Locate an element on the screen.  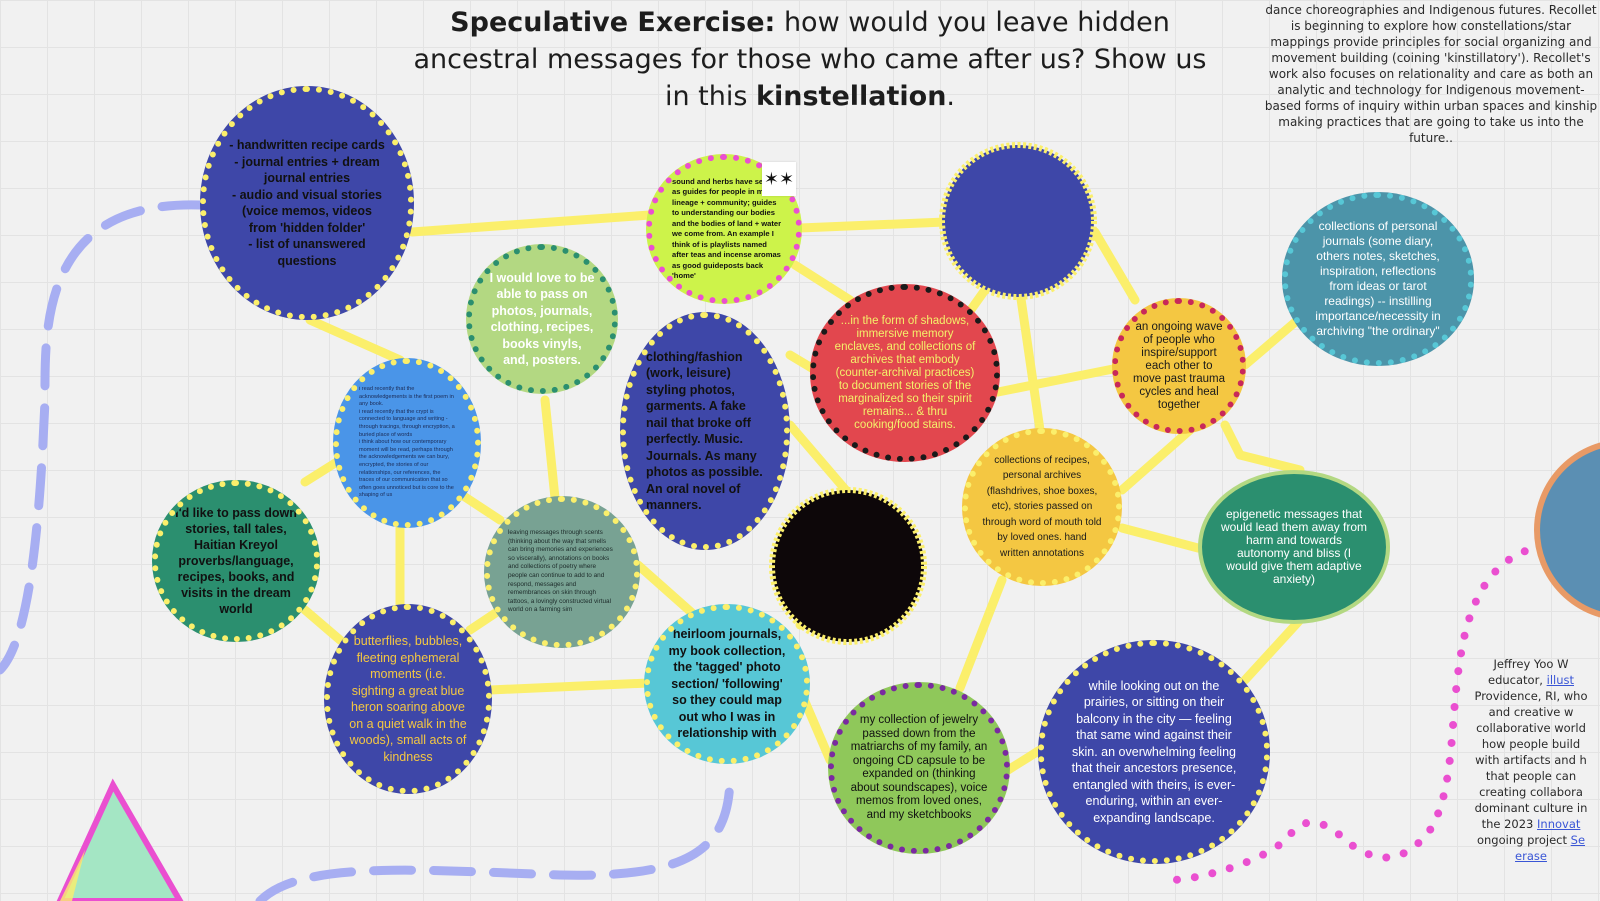
note-line: dominant culture in is located at coordinates (1531, 808).